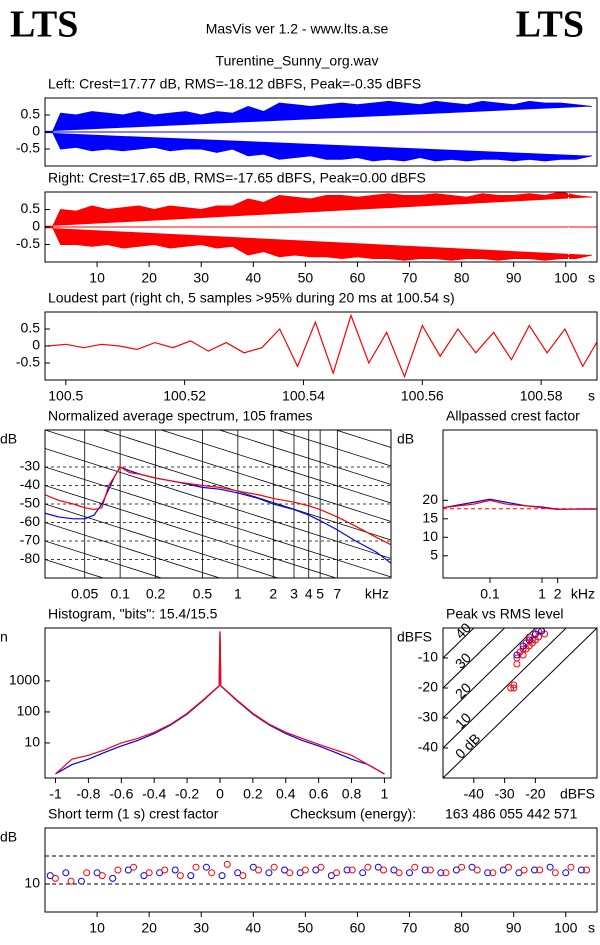  Describe the element at coordinates (319, 794) in the screenshot. I see `x-tick-label: 0.6` at that location.